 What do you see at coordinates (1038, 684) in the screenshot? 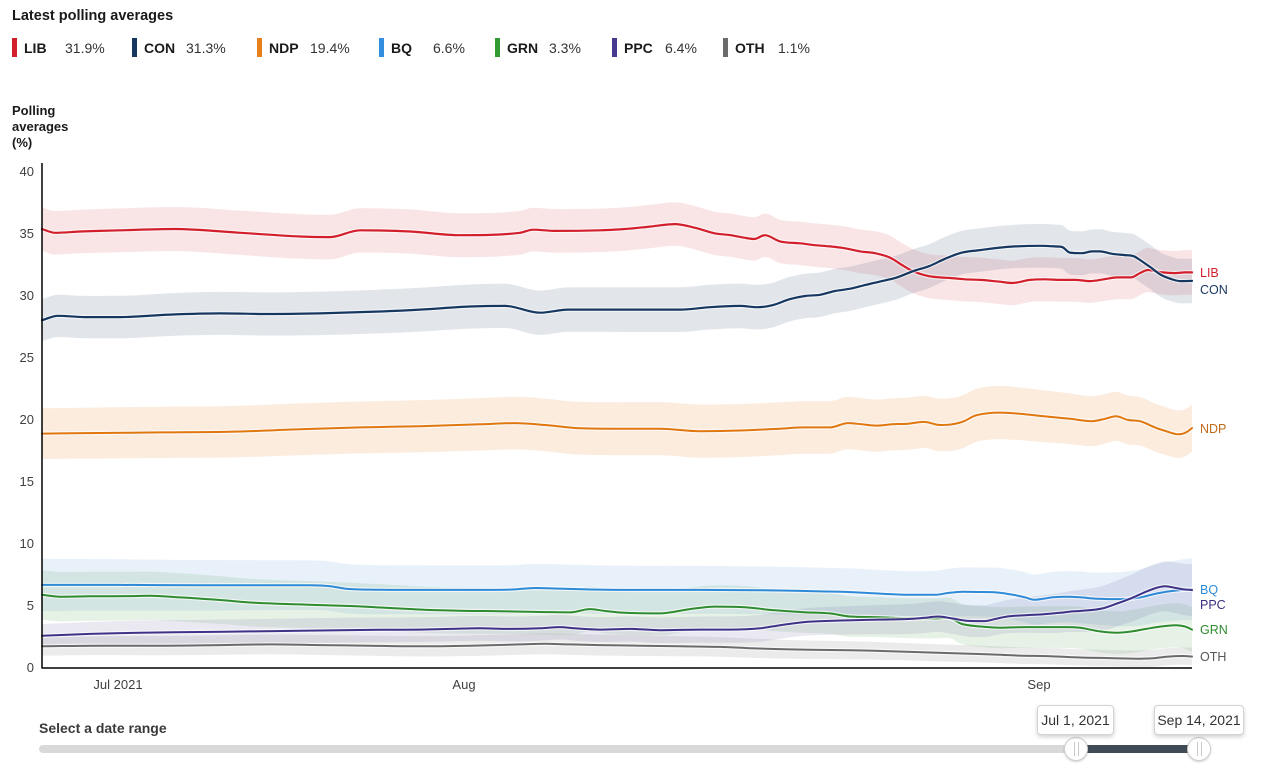
I see `svg-text: Sep` at bounding box center [1038, 684].